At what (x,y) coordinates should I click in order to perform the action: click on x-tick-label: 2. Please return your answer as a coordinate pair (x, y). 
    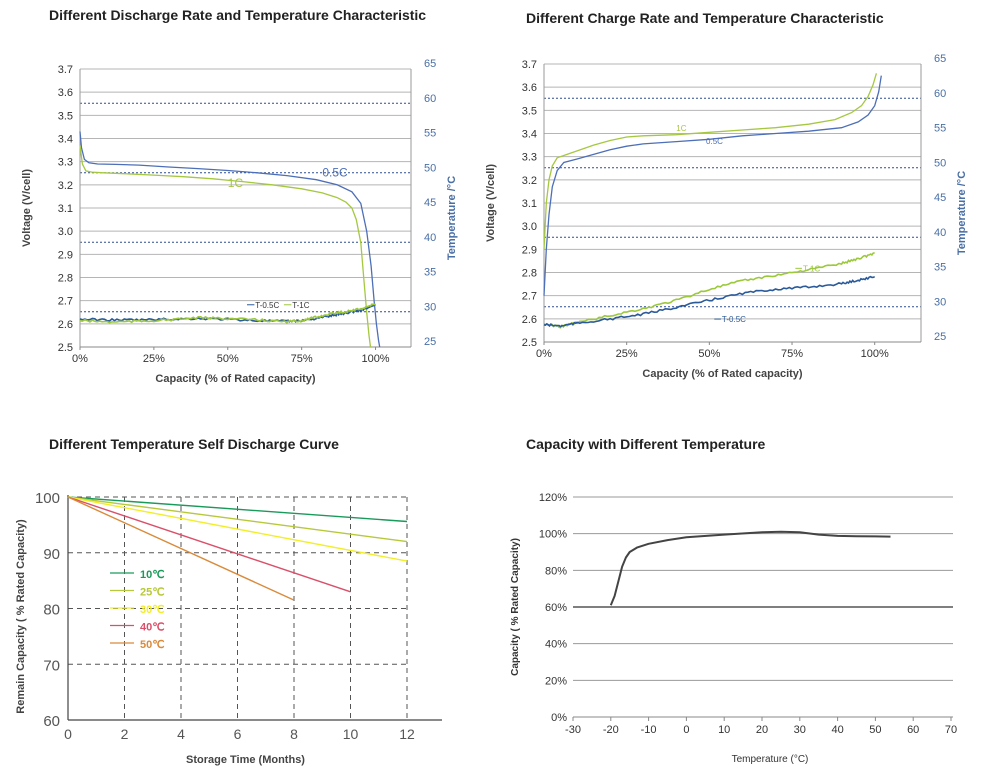
    Looking at the image, I should click on (125, 734).